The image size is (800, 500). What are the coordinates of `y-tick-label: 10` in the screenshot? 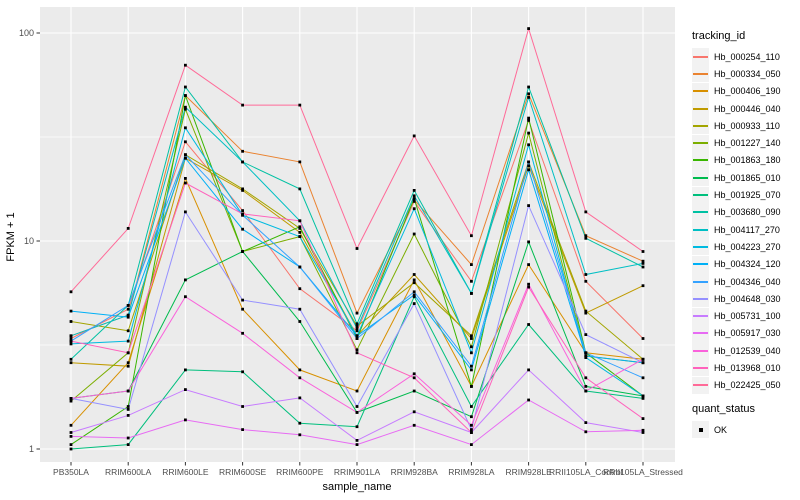 It's located at (29, 241).